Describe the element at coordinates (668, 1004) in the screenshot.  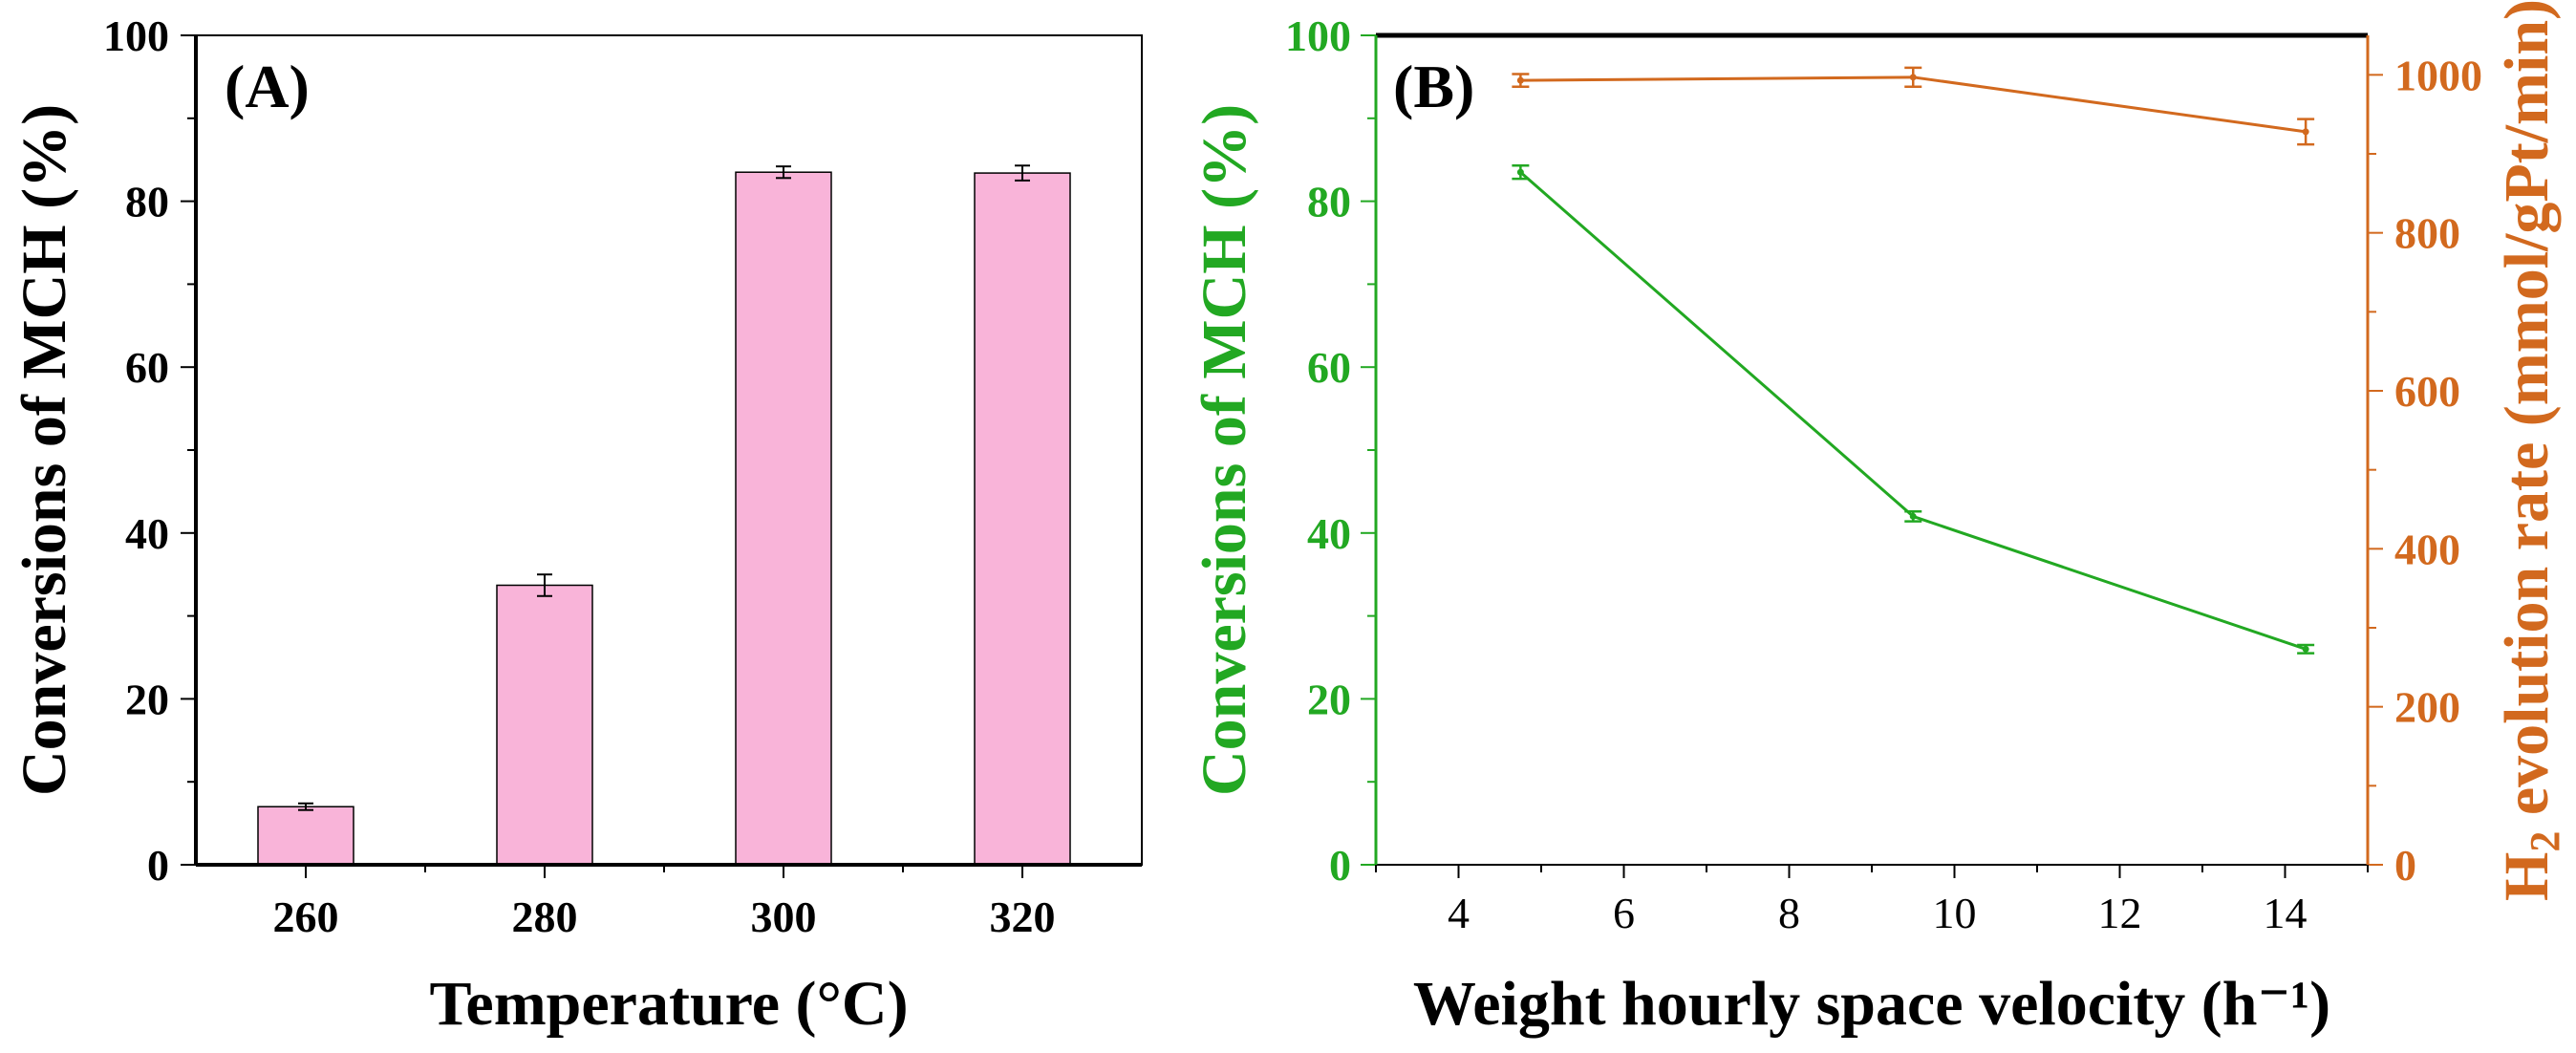
I see `x-axis-title: Temperature (°C)` at that location.